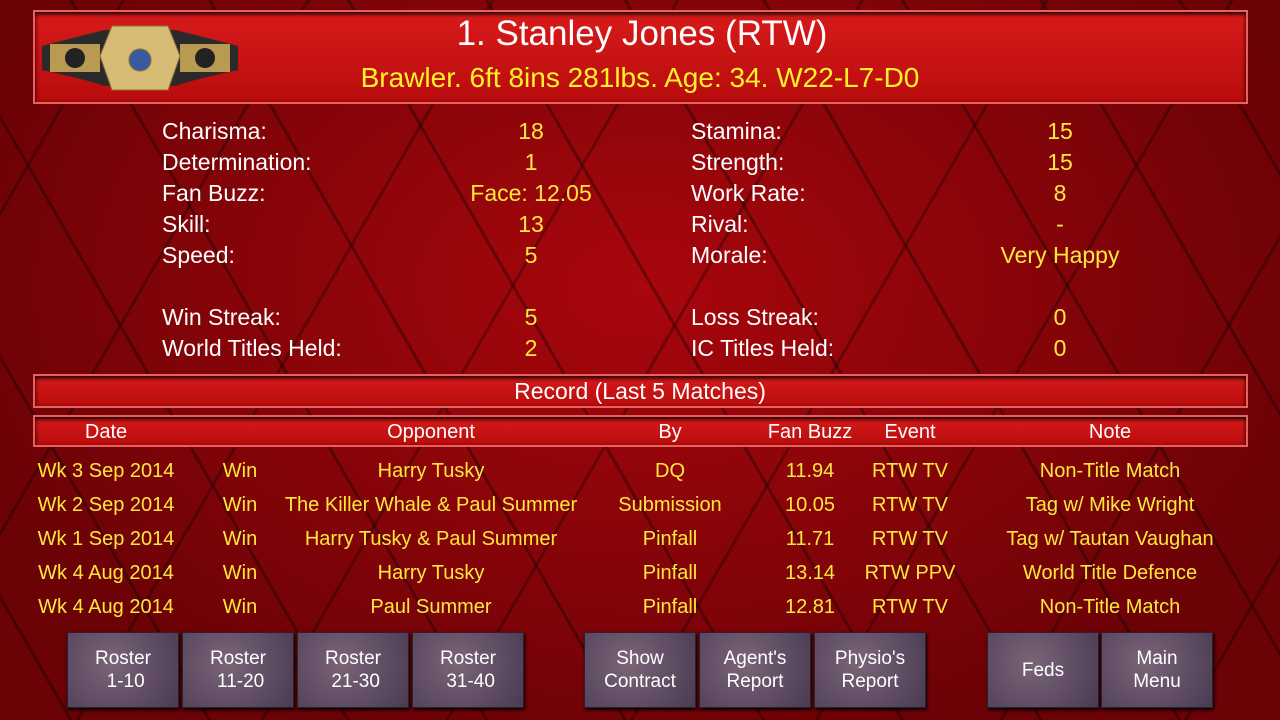 The image size is (1280, 720). What do you see at coordinates (810, 471) in the screenshot?
I see `table-cell: 11.94` at bounding box center [810, 471].